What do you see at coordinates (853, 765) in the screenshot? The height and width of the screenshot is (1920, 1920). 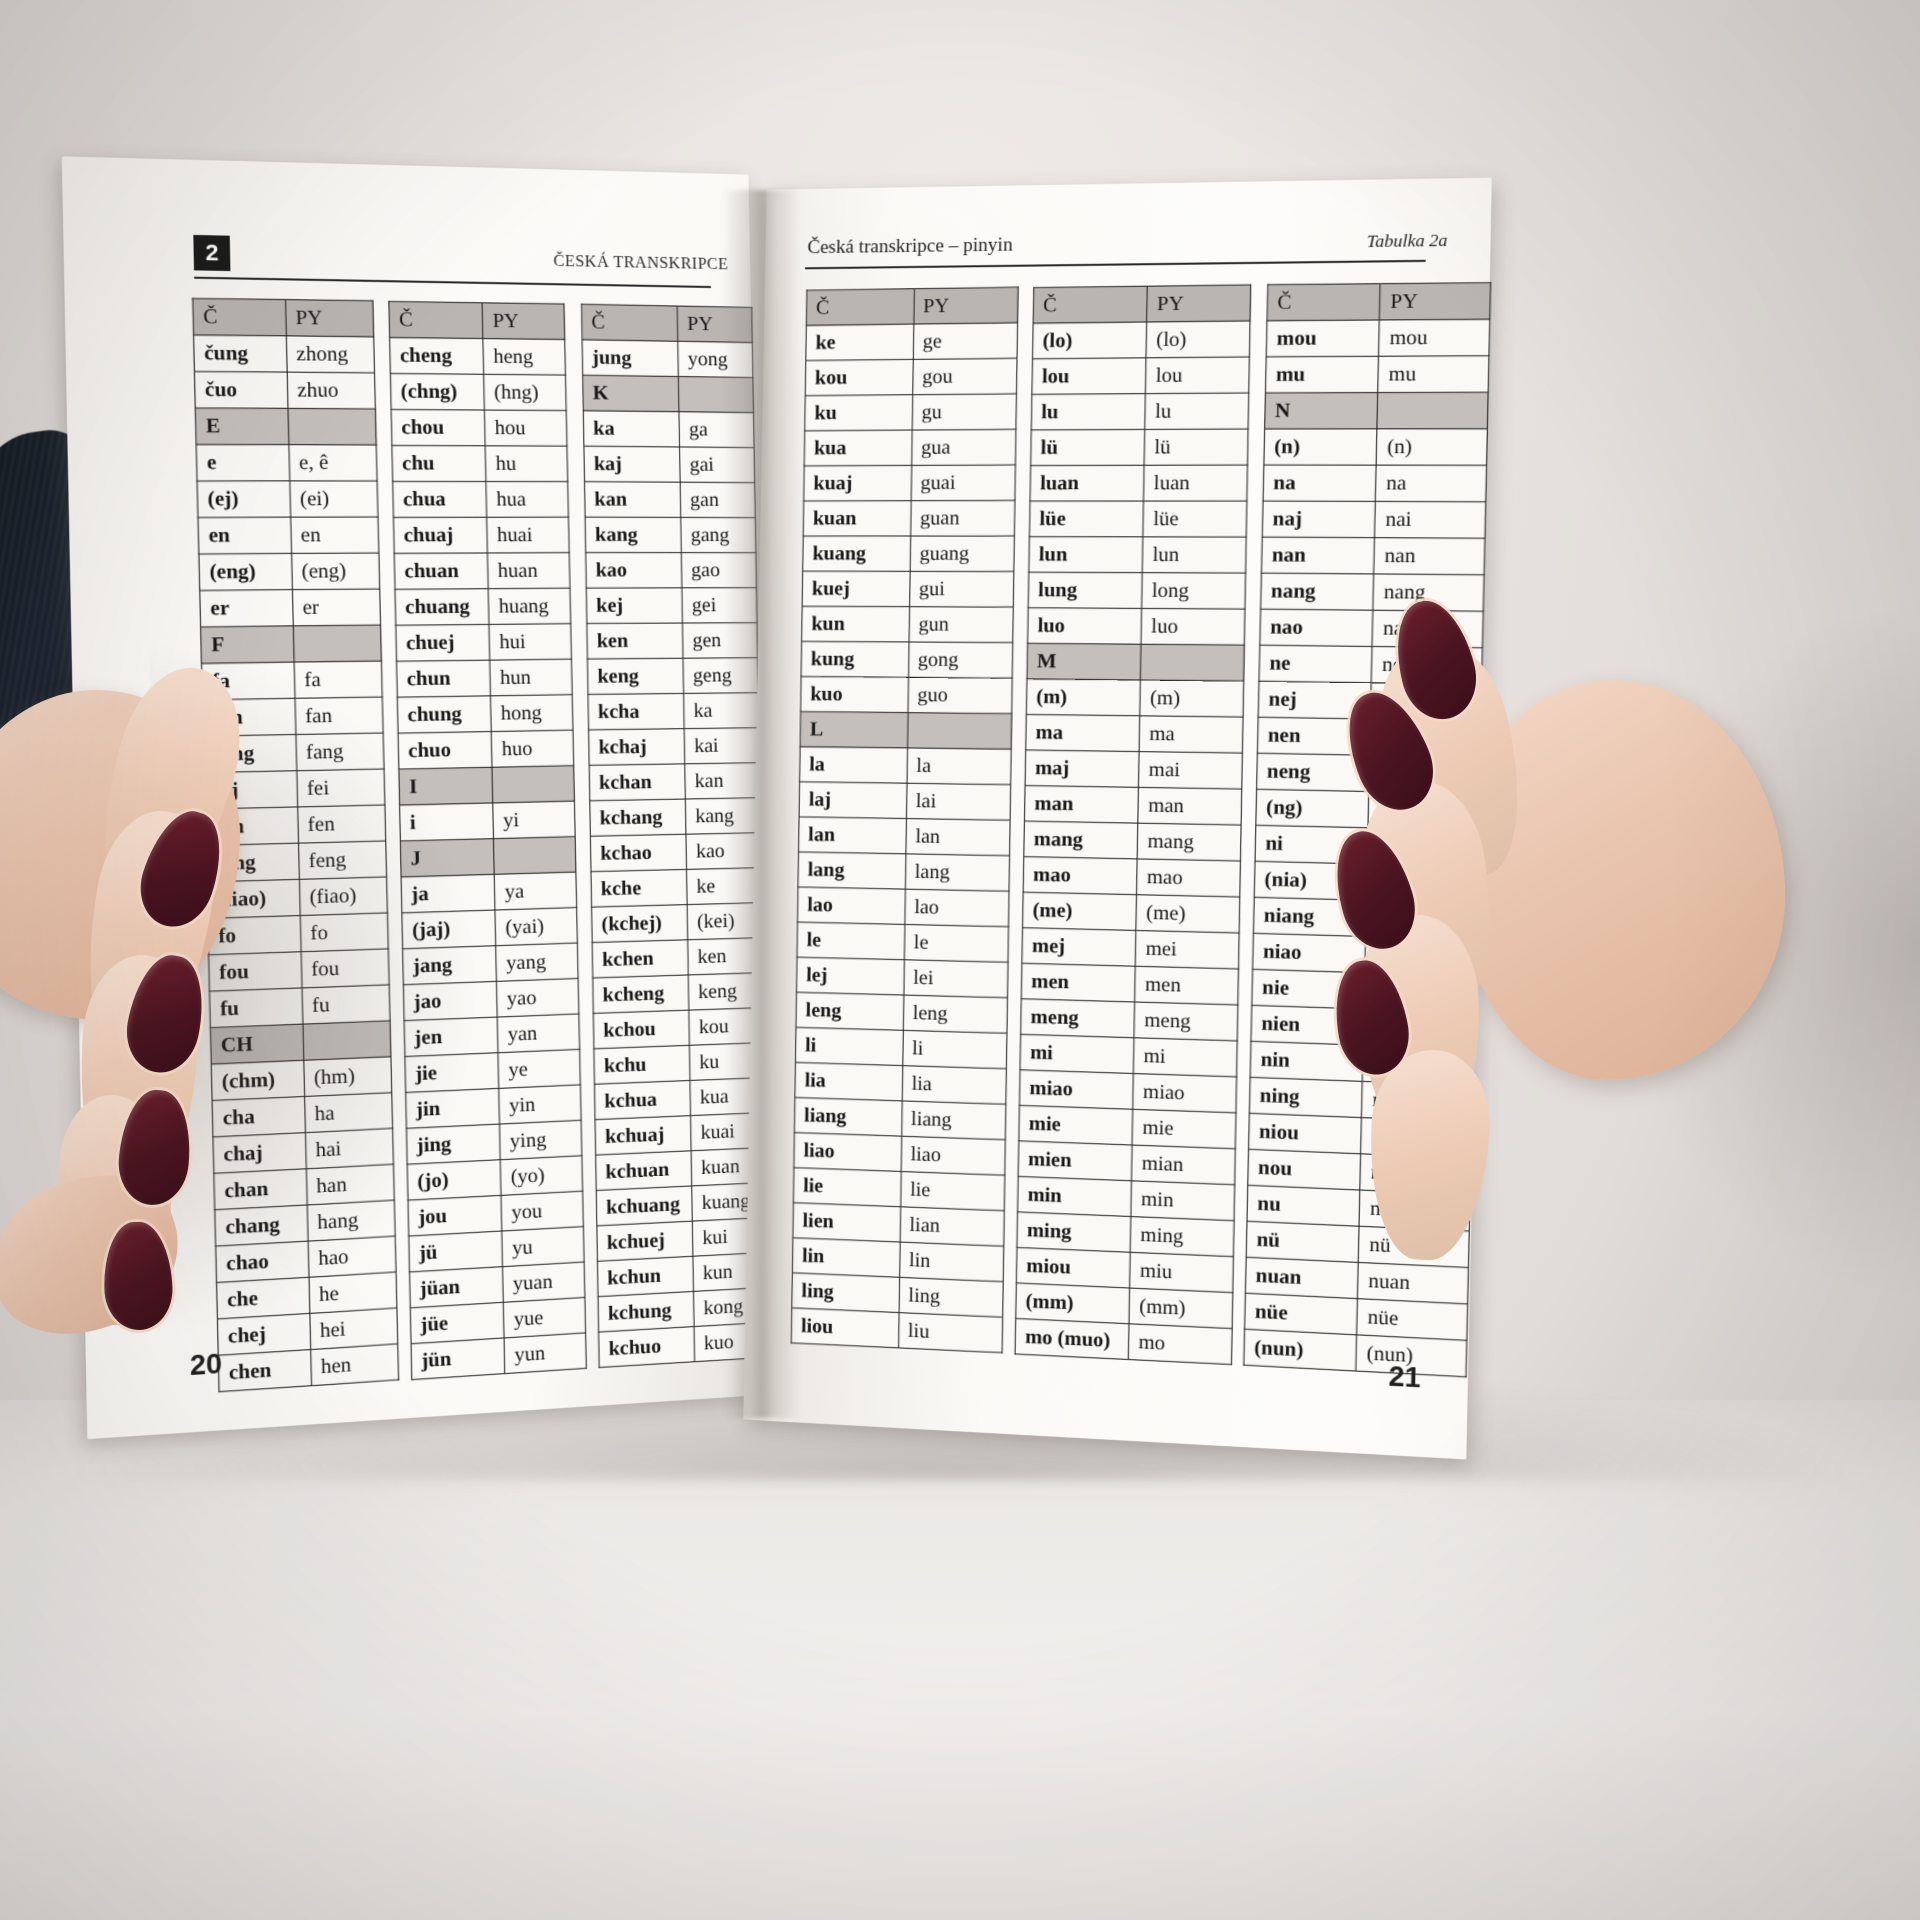 I see `cell-czech: la` at bounding box center [853, 765].